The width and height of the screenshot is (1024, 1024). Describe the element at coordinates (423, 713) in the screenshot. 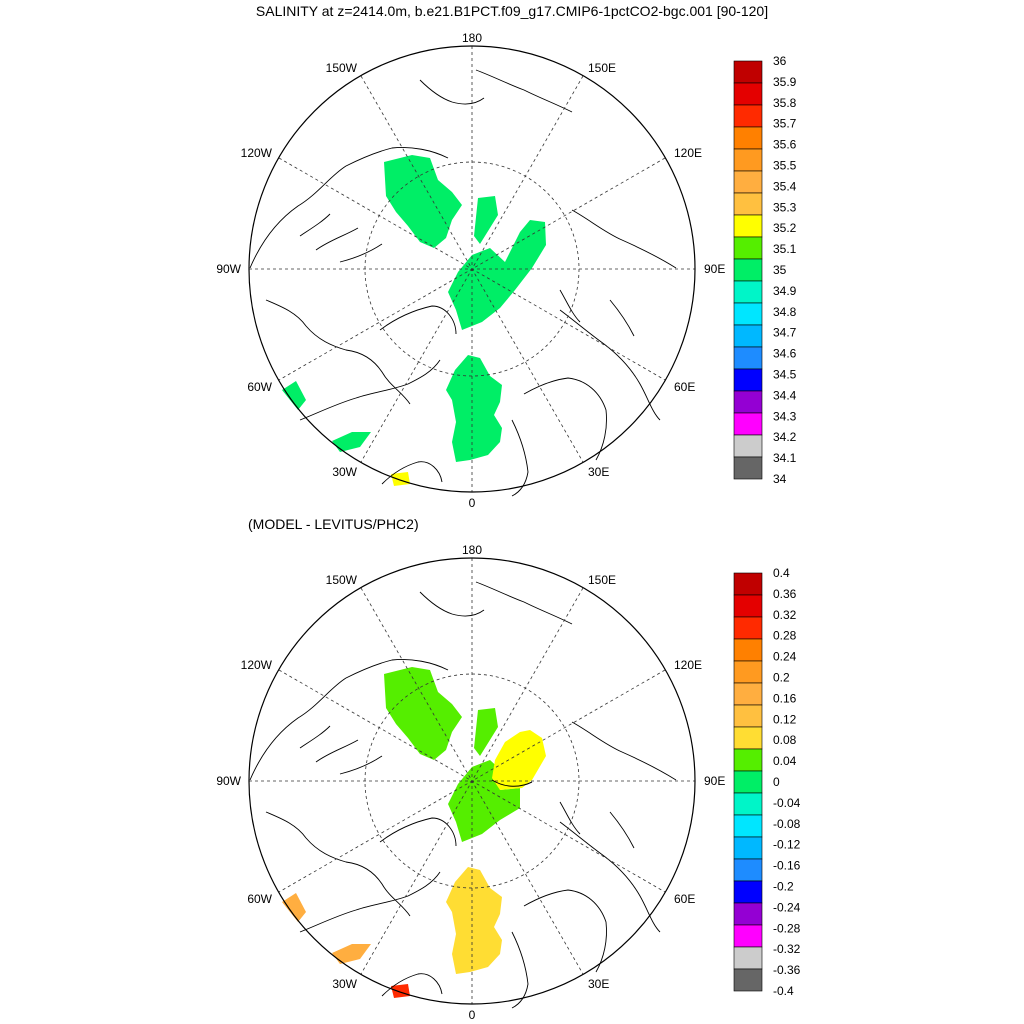

I see `diff-region-canada-basin` at that location.